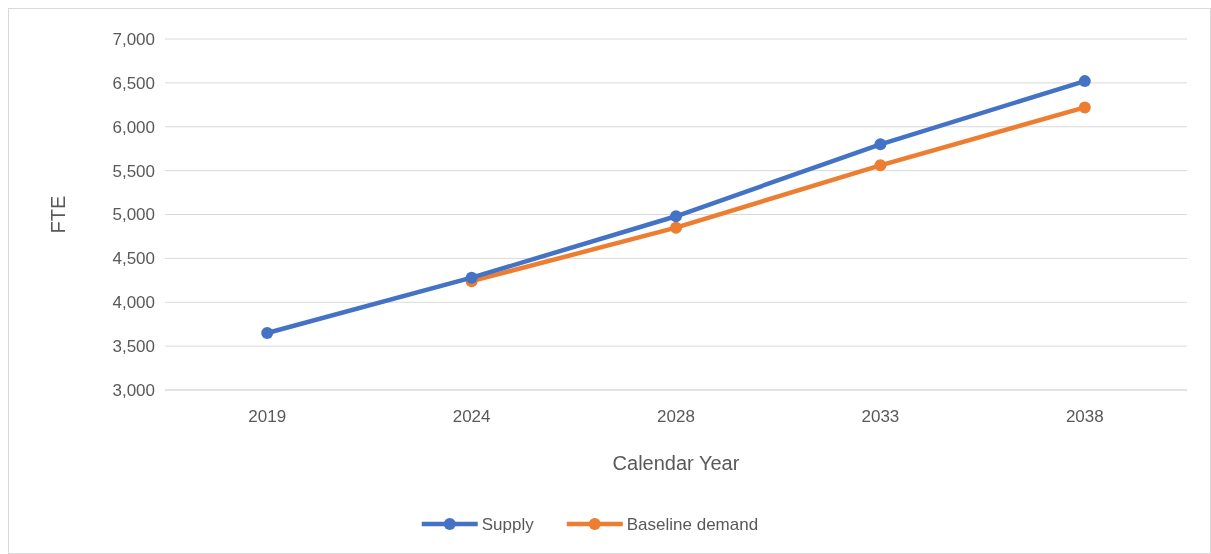 This screenshot has height=554, width=1211. What do you see at coordinates (133, 303) in the screenshot?
I see `y-tick-label: 4,000` at bounding box center [133, 303].